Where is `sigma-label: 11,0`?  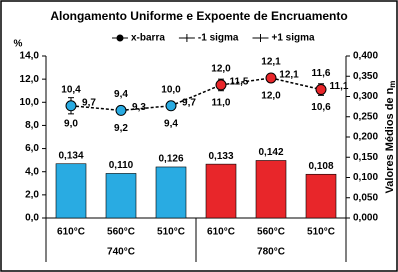
sigma-label: 11,0 is located at coordinates (221, 103).